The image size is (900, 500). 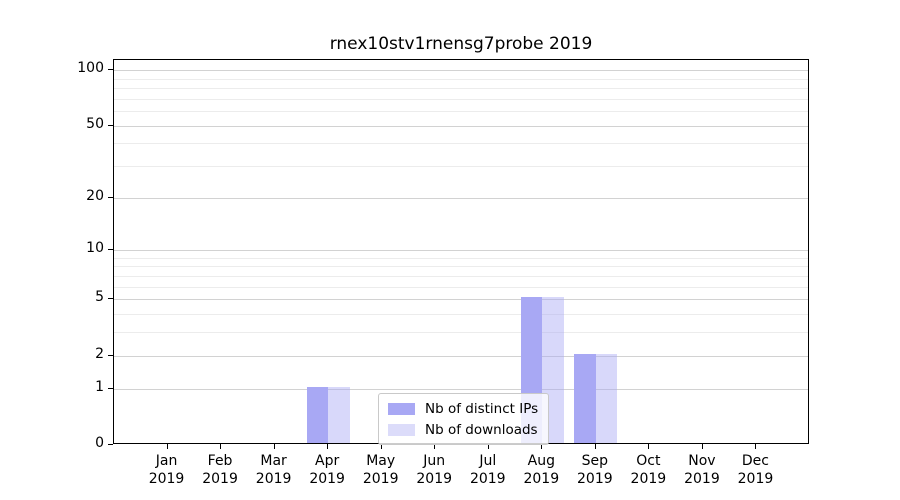 I want to click on x-tick-label: Aug 2019, so click(x=541, y=470).